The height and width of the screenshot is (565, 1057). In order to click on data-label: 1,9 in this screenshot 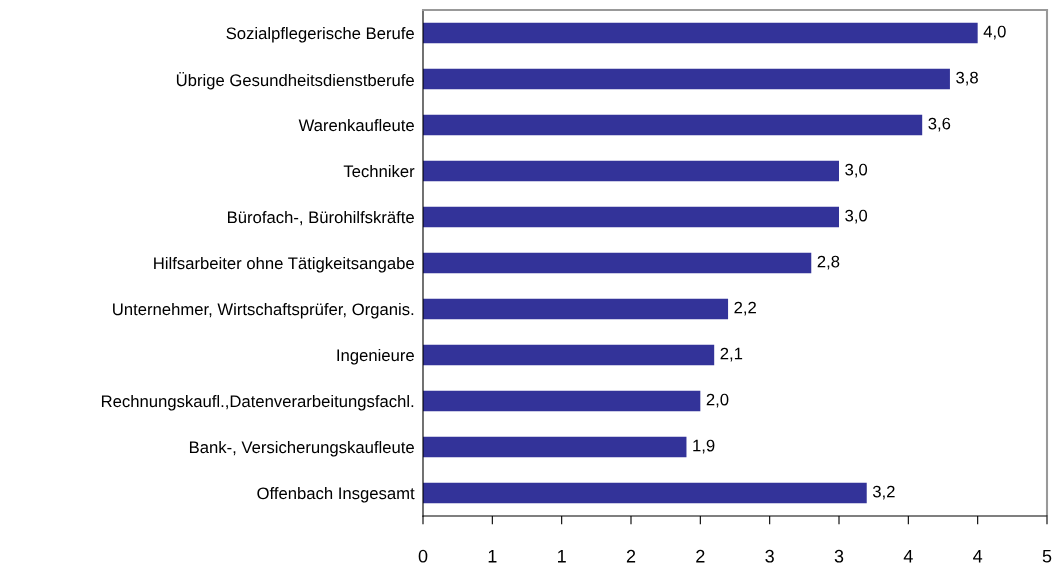, I will do `click(704, 446)`.